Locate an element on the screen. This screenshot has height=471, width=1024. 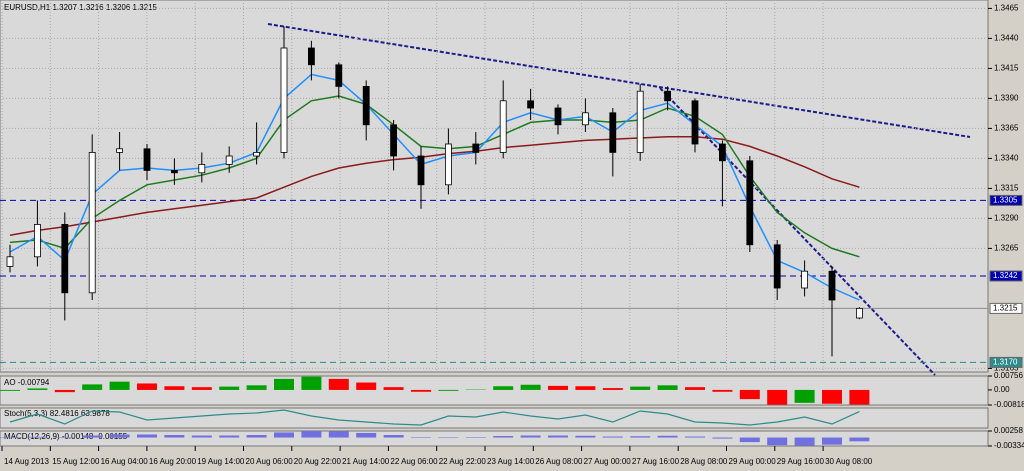
y-tick-label: 1.3290 is located at coordinates (1006, 218).